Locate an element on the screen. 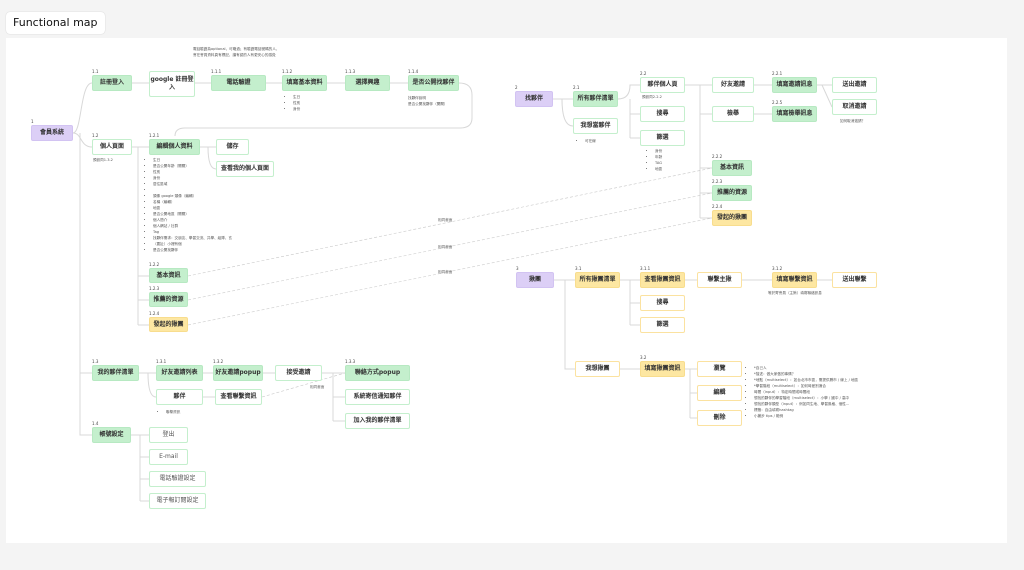  node-nbrowse: 瀏覽 is located at coordinates (719, 369).